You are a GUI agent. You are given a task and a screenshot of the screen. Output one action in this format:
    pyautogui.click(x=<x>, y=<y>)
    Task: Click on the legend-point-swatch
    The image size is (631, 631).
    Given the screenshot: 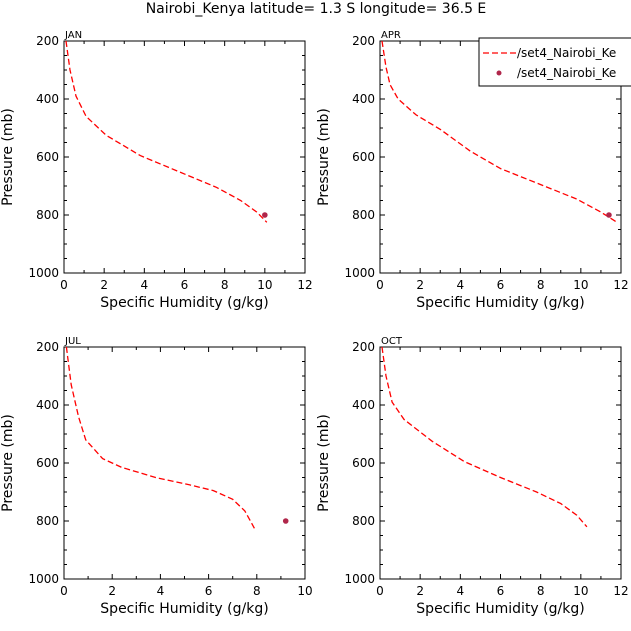 What is the action you would take?
    pyautogui.click(x=499, y=73)
    